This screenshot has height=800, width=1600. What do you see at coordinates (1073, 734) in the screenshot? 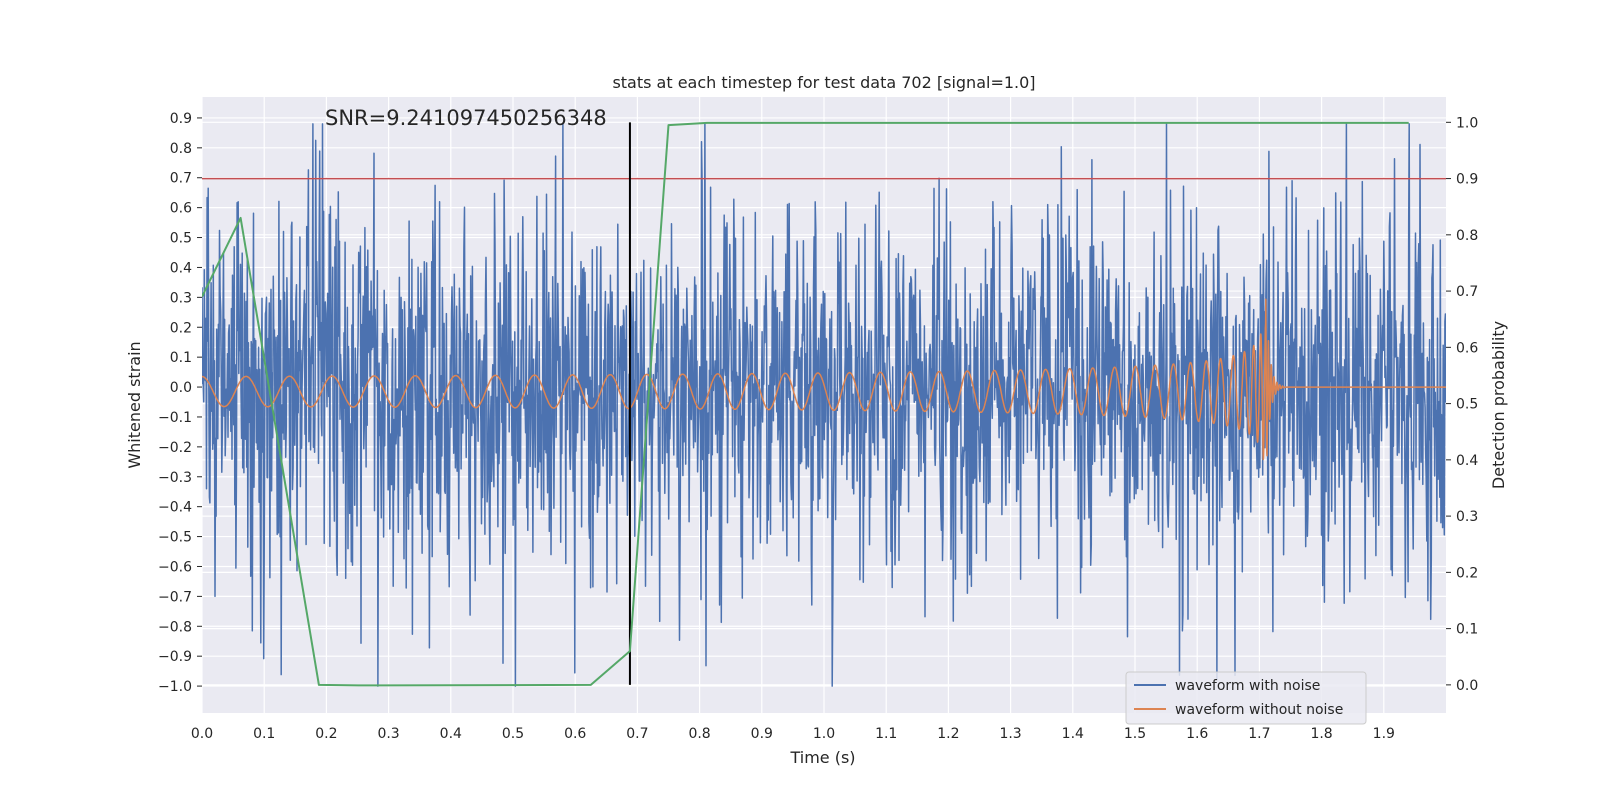
I see `x-tick-label: 1.4` at bounding box center [1073, 734].